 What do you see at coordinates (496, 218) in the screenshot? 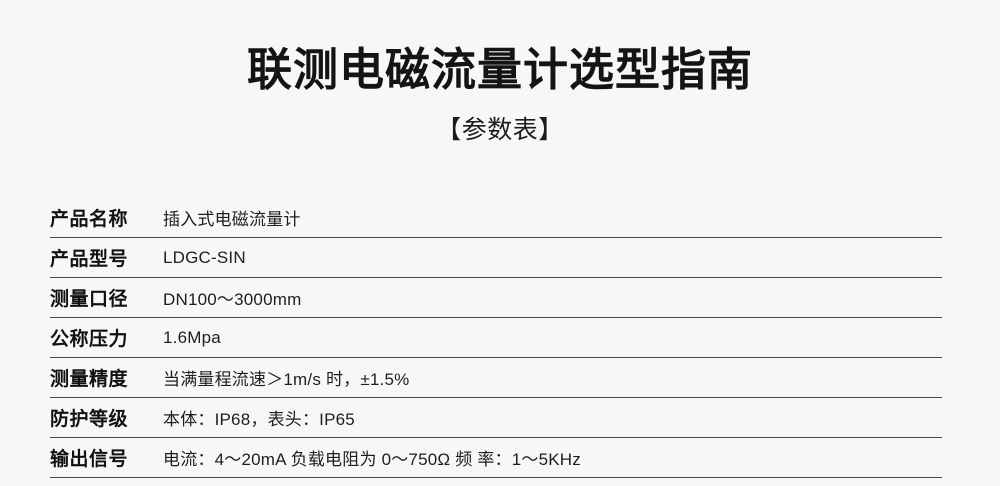
I see `table-row: 产品名称 插入式电磁流量计` at bounding box center [496, 218].